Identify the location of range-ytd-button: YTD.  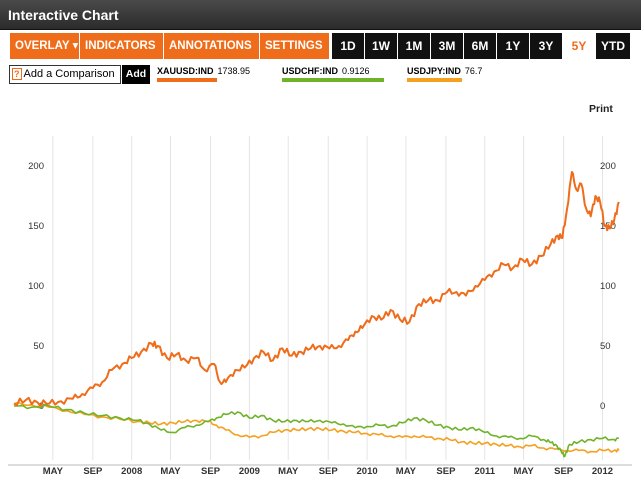
(613, 46).